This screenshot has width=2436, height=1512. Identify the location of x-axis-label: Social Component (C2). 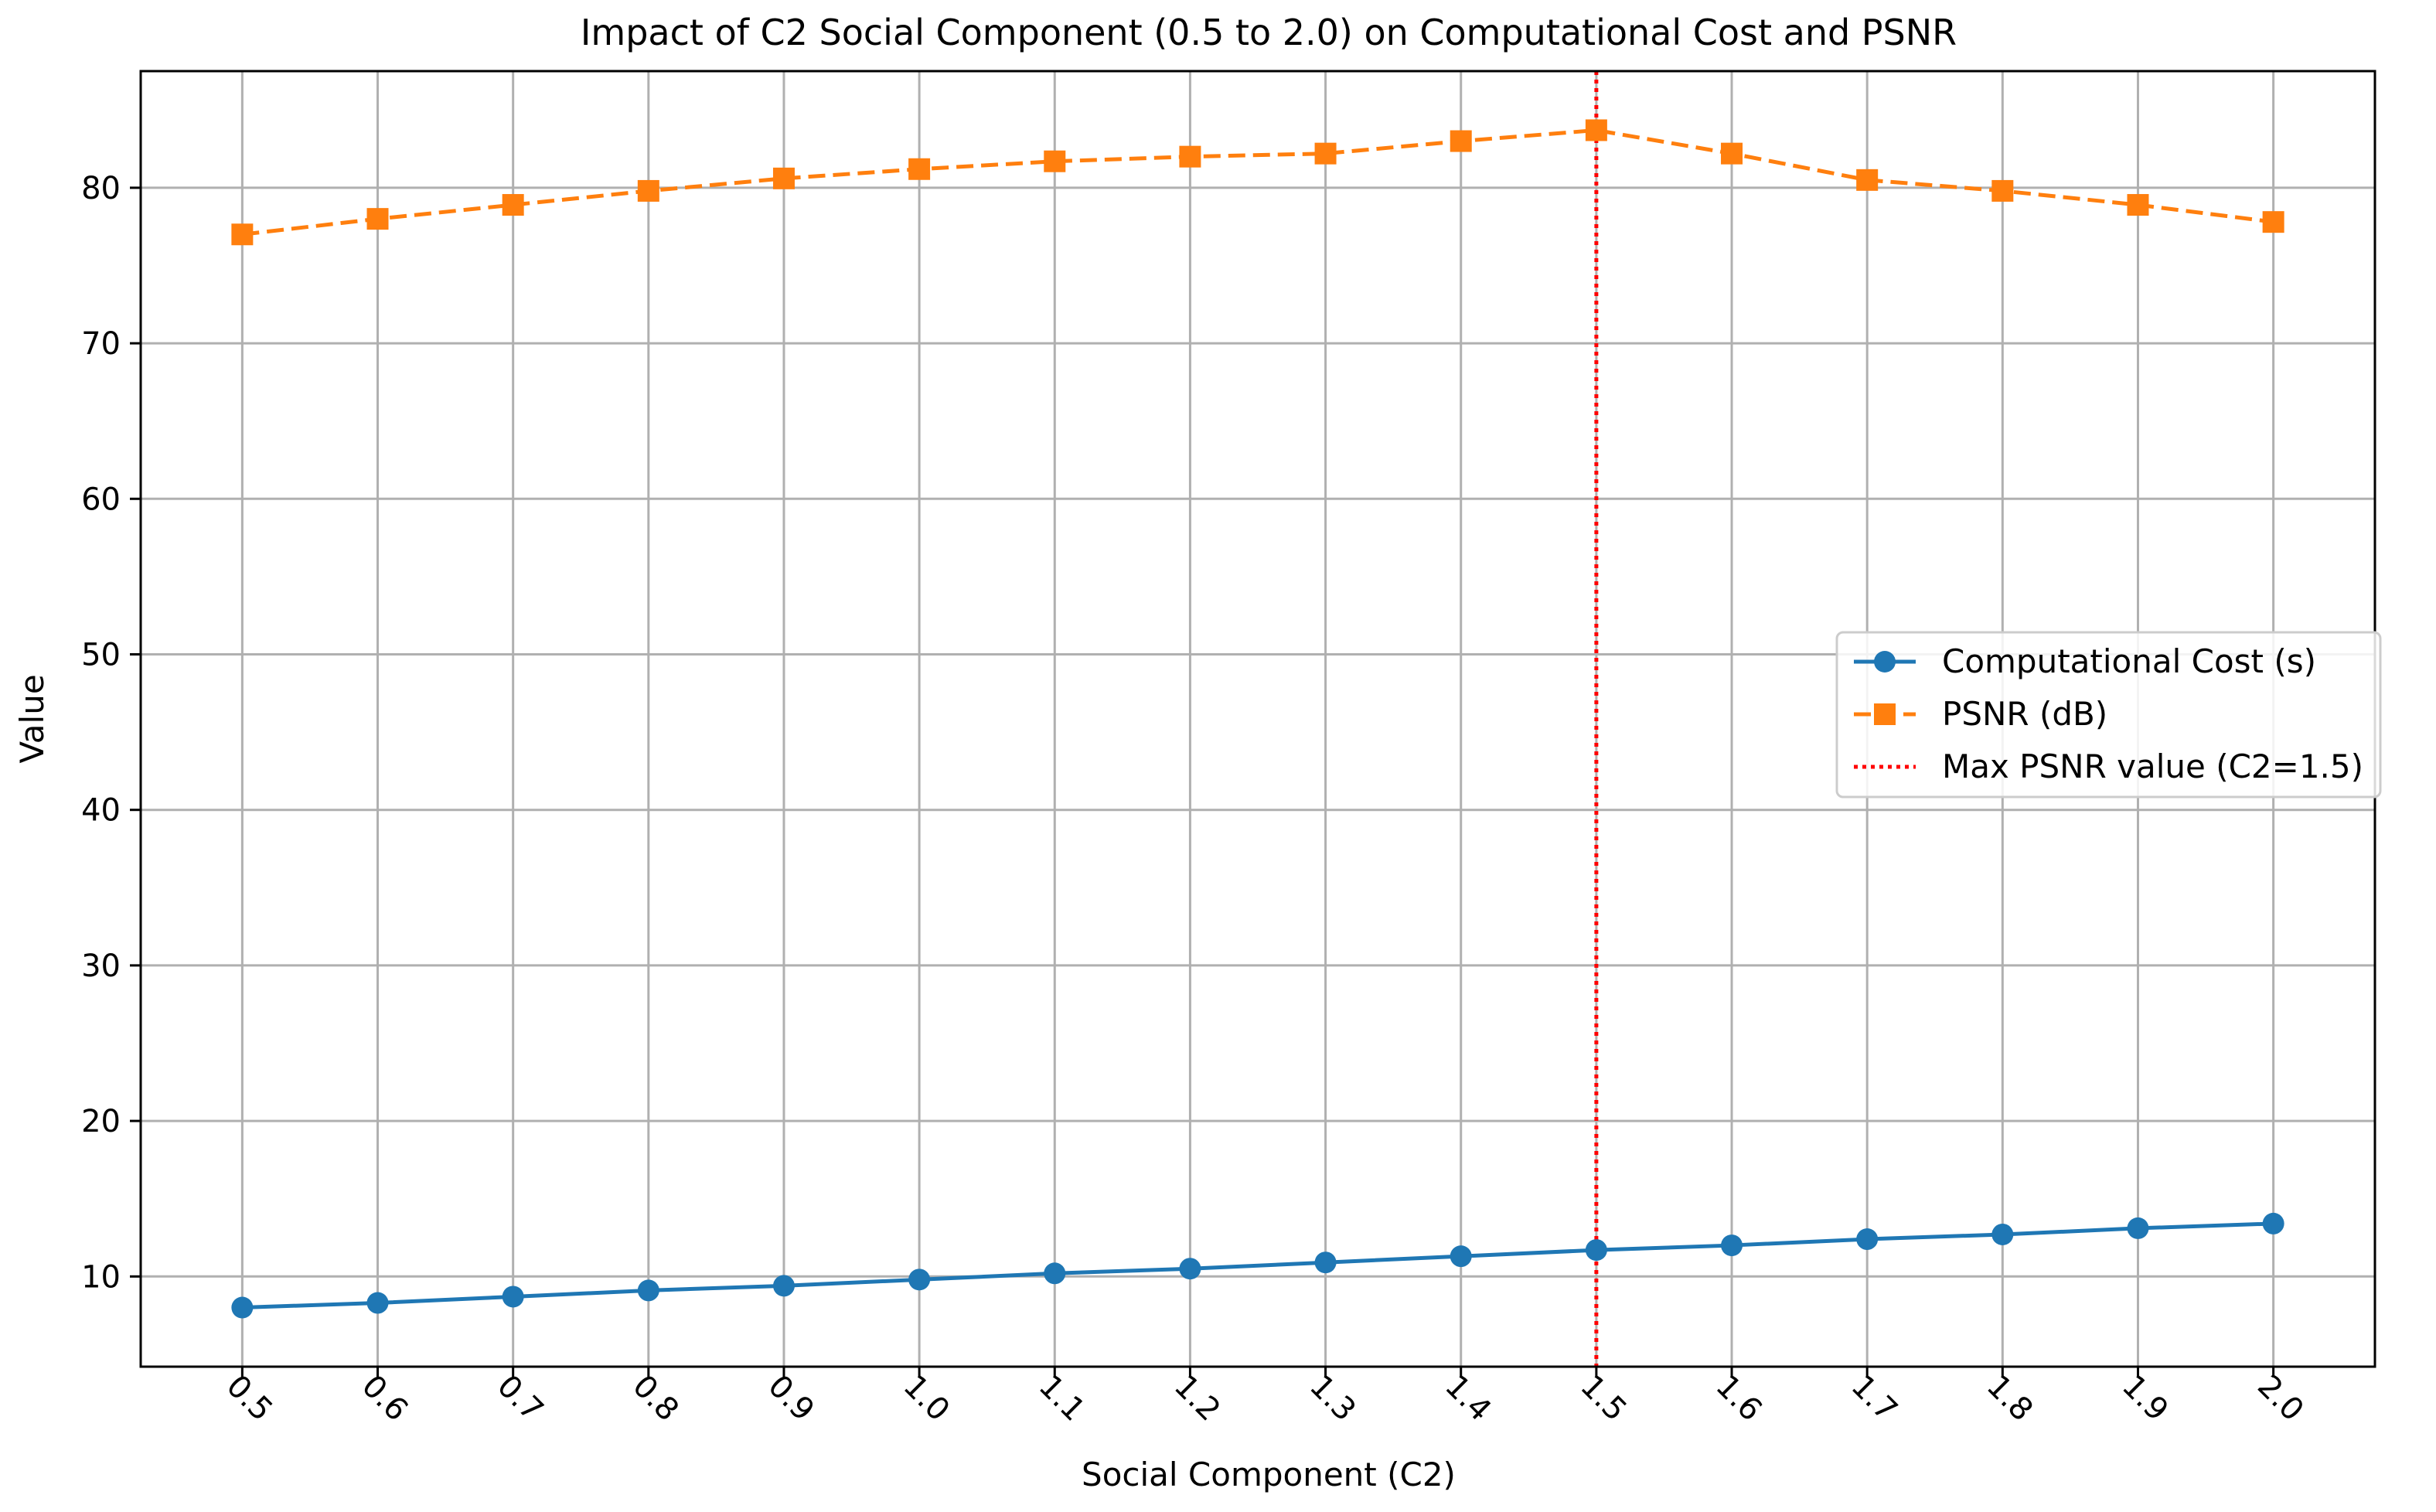
(1269, 1474).